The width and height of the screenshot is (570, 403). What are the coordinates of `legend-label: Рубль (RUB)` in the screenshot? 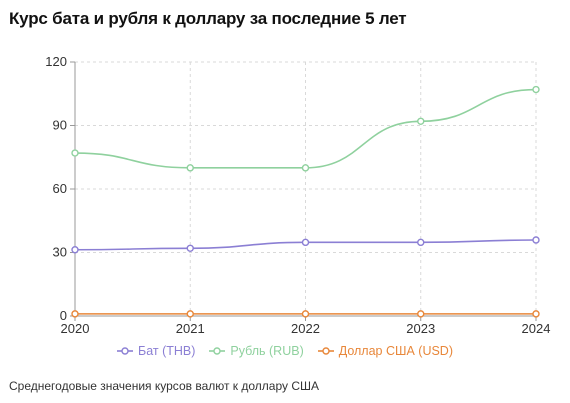 It's located at (267, 351).